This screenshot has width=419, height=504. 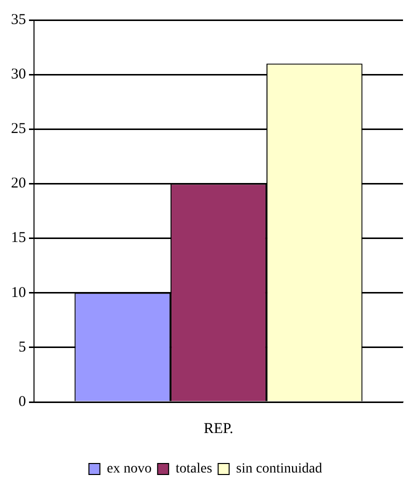 I want to click on y-tick-label: 30, so click(x=18, y=74).